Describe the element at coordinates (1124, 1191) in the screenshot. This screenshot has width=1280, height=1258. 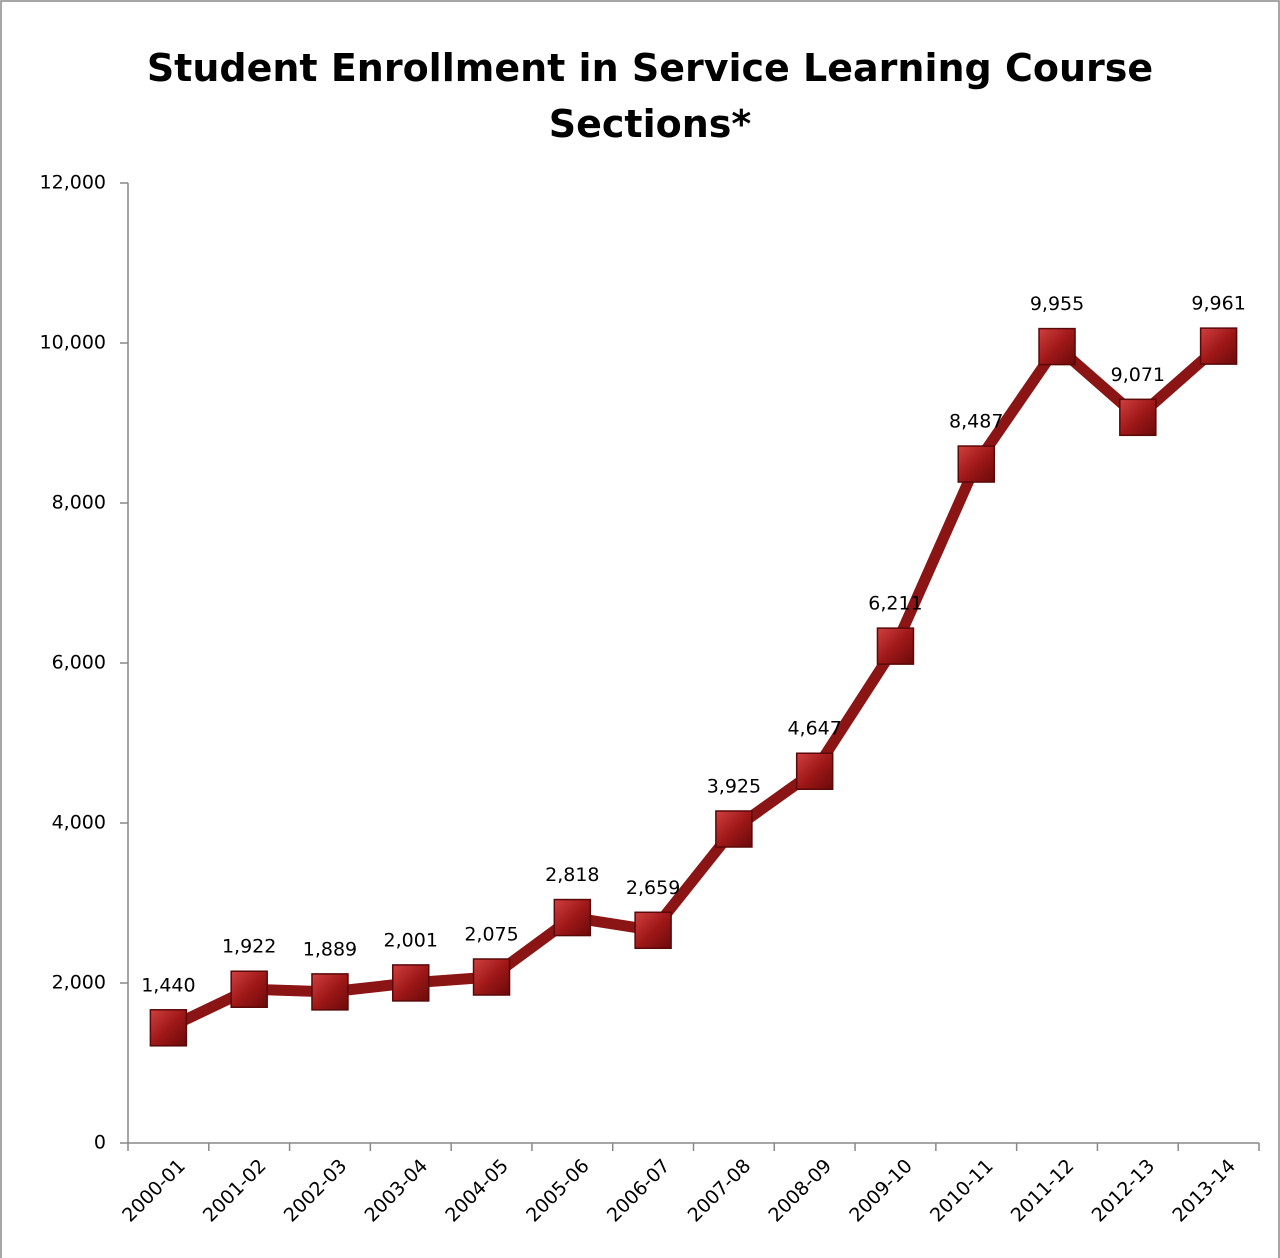
I see `x-tick-label: 2012-13` at that location.